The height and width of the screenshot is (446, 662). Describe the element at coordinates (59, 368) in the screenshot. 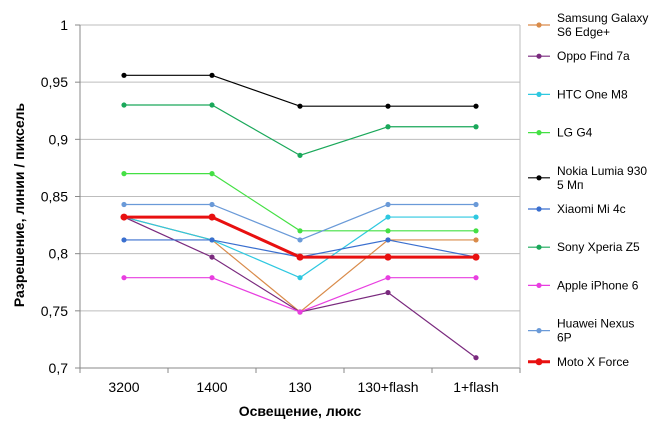

I see `y-tick-label: 0,7` at that location.